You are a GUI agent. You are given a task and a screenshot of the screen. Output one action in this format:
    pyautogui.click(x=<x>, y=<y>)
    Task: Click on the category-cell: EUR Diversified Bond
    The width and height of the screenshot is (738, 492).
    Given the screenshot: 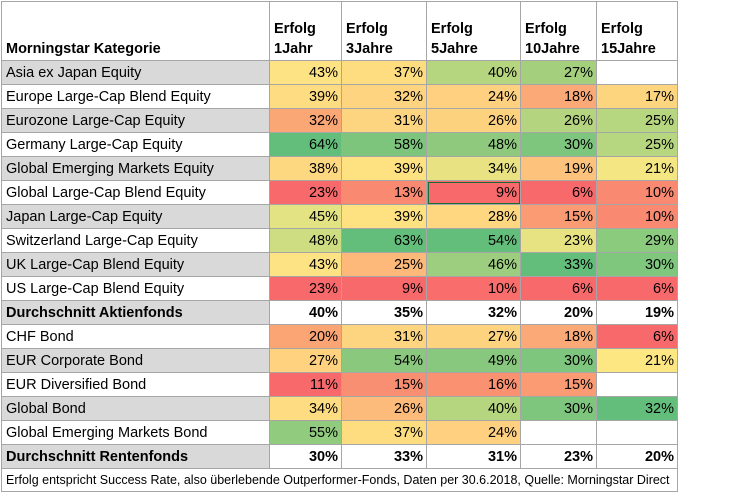 What is the action you would take?
    pyautogui.click(x=135, y=384)
    